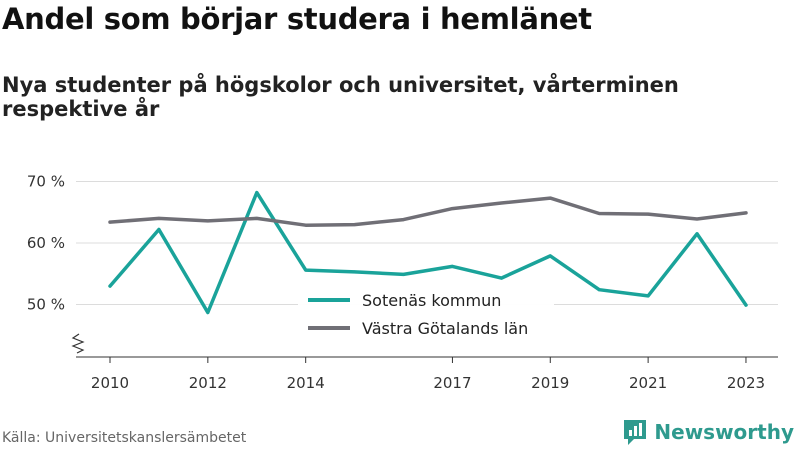  What do you see at coordinates (635, 432) in the screenshot?
I see `bar-chart-logo-icon` at bounding box center [635, 432].